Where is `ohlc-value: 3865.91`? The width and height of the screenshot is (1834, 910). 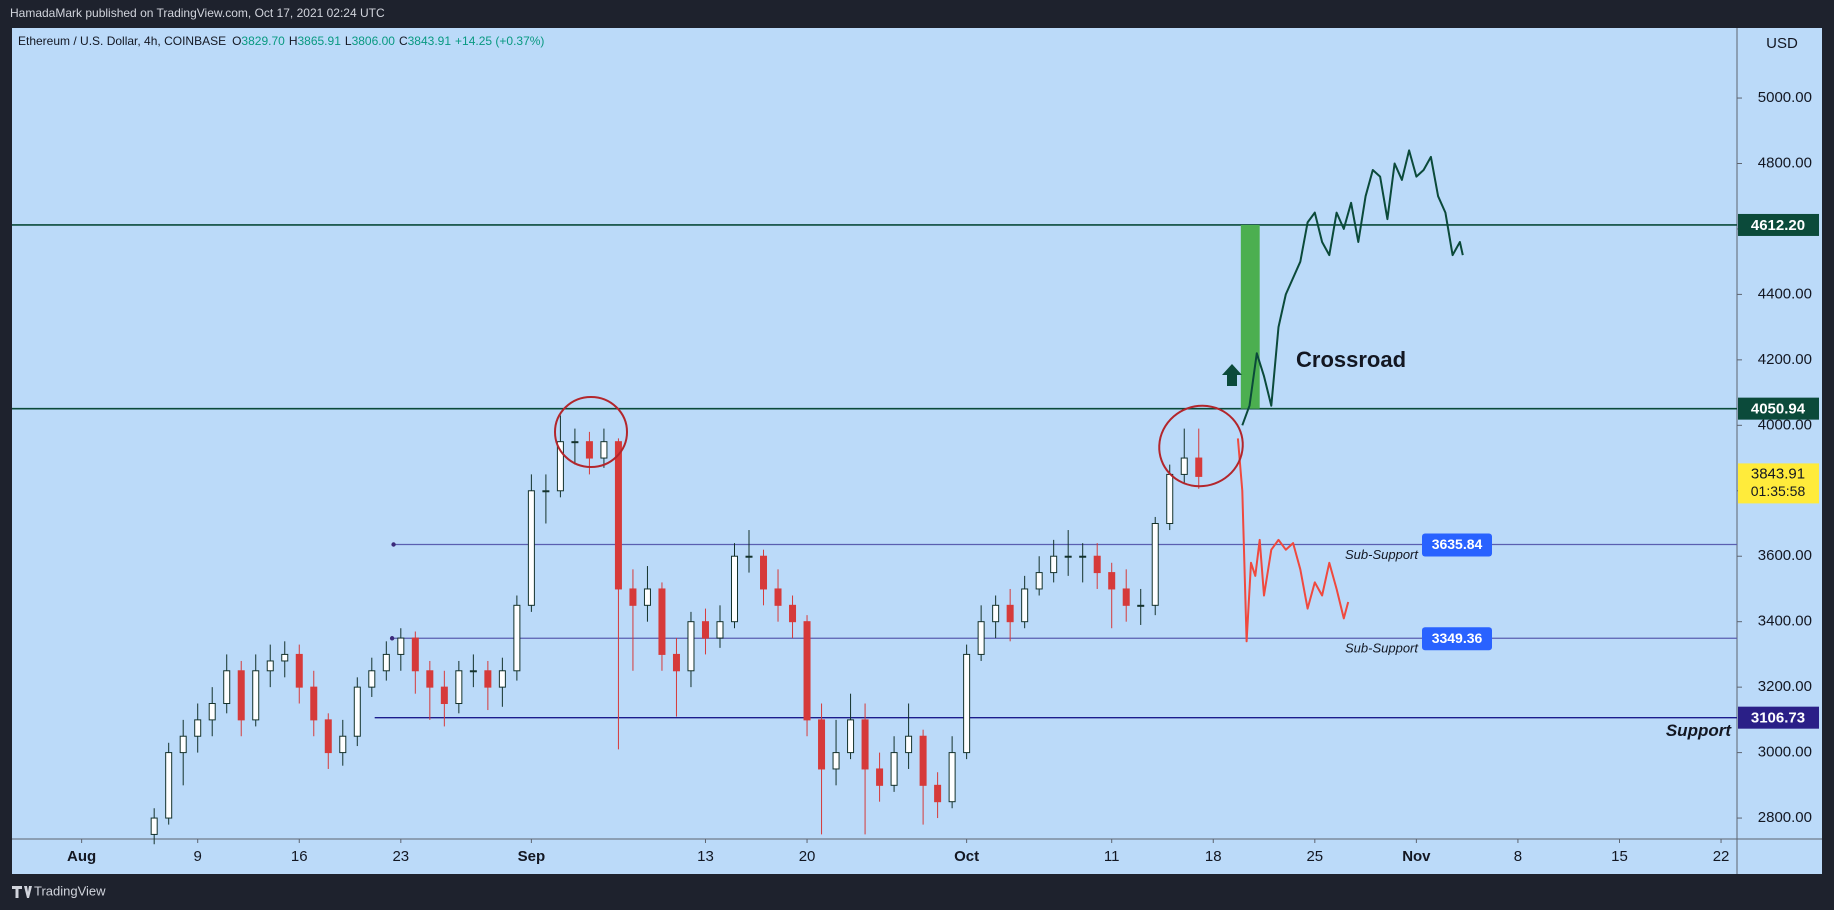
ohlc-value: 3865.91 is located at coordinates (319, 41).